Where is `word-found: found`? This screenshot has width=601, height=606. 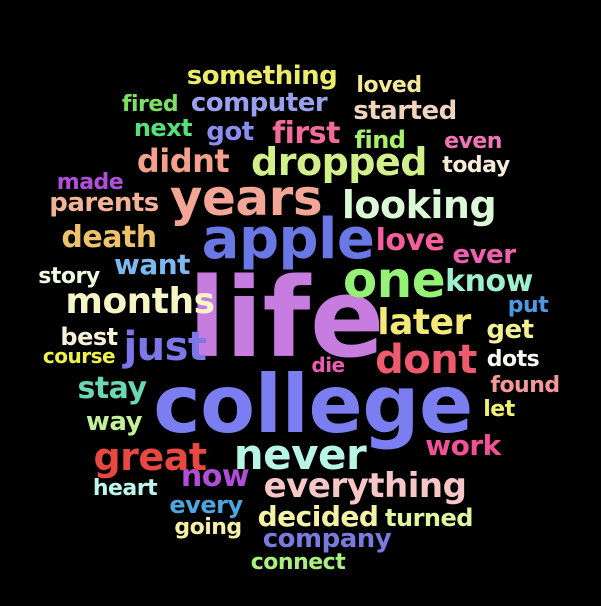 word-found: found is located at coordinates (525, 385).